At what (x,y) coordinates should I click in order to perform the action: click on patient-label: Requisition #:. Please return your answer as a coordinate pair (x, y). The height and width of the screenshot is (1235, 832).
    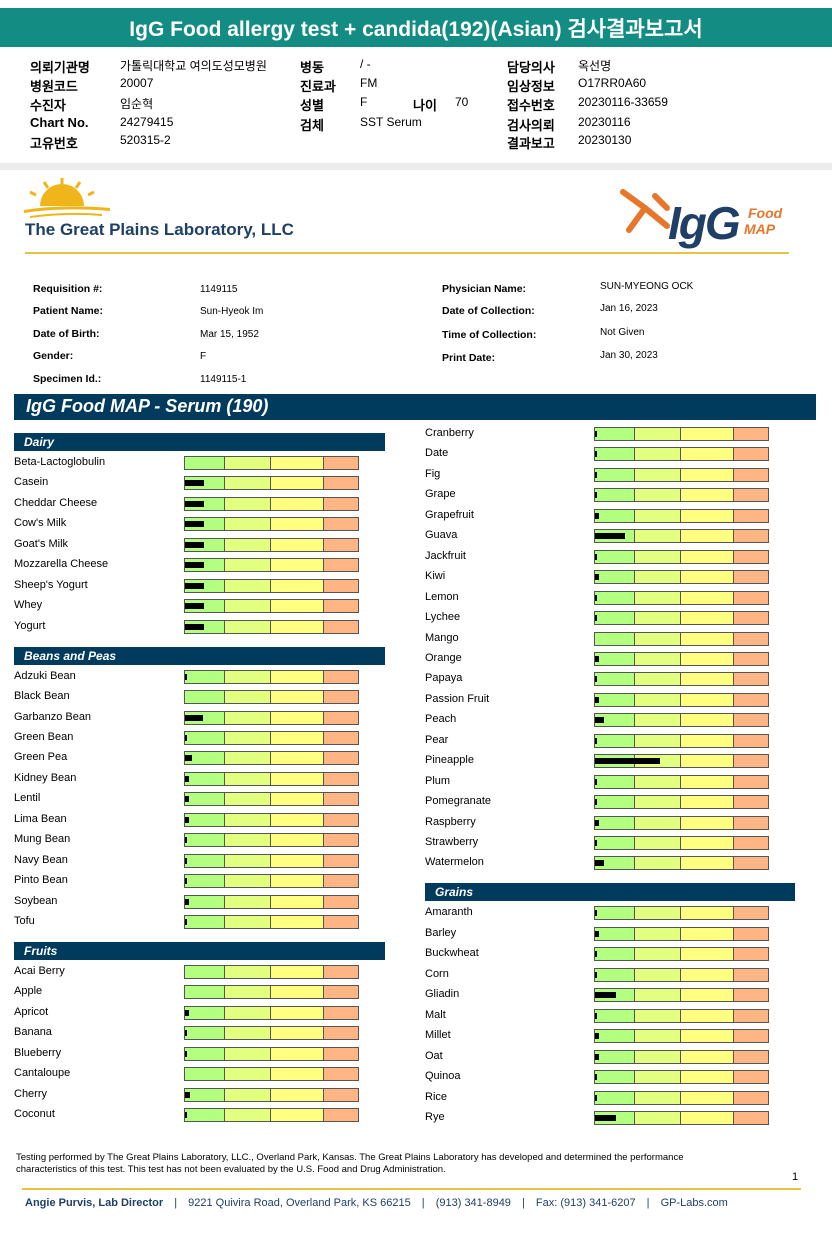
    Looking at the image, I should click on (68, 289).